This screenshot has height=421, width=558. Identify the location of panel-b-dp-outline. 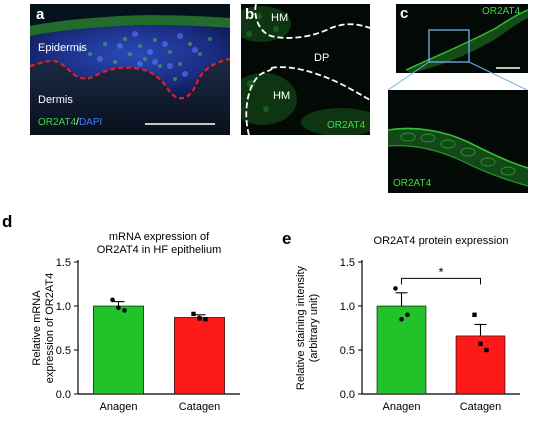
(320, 83).